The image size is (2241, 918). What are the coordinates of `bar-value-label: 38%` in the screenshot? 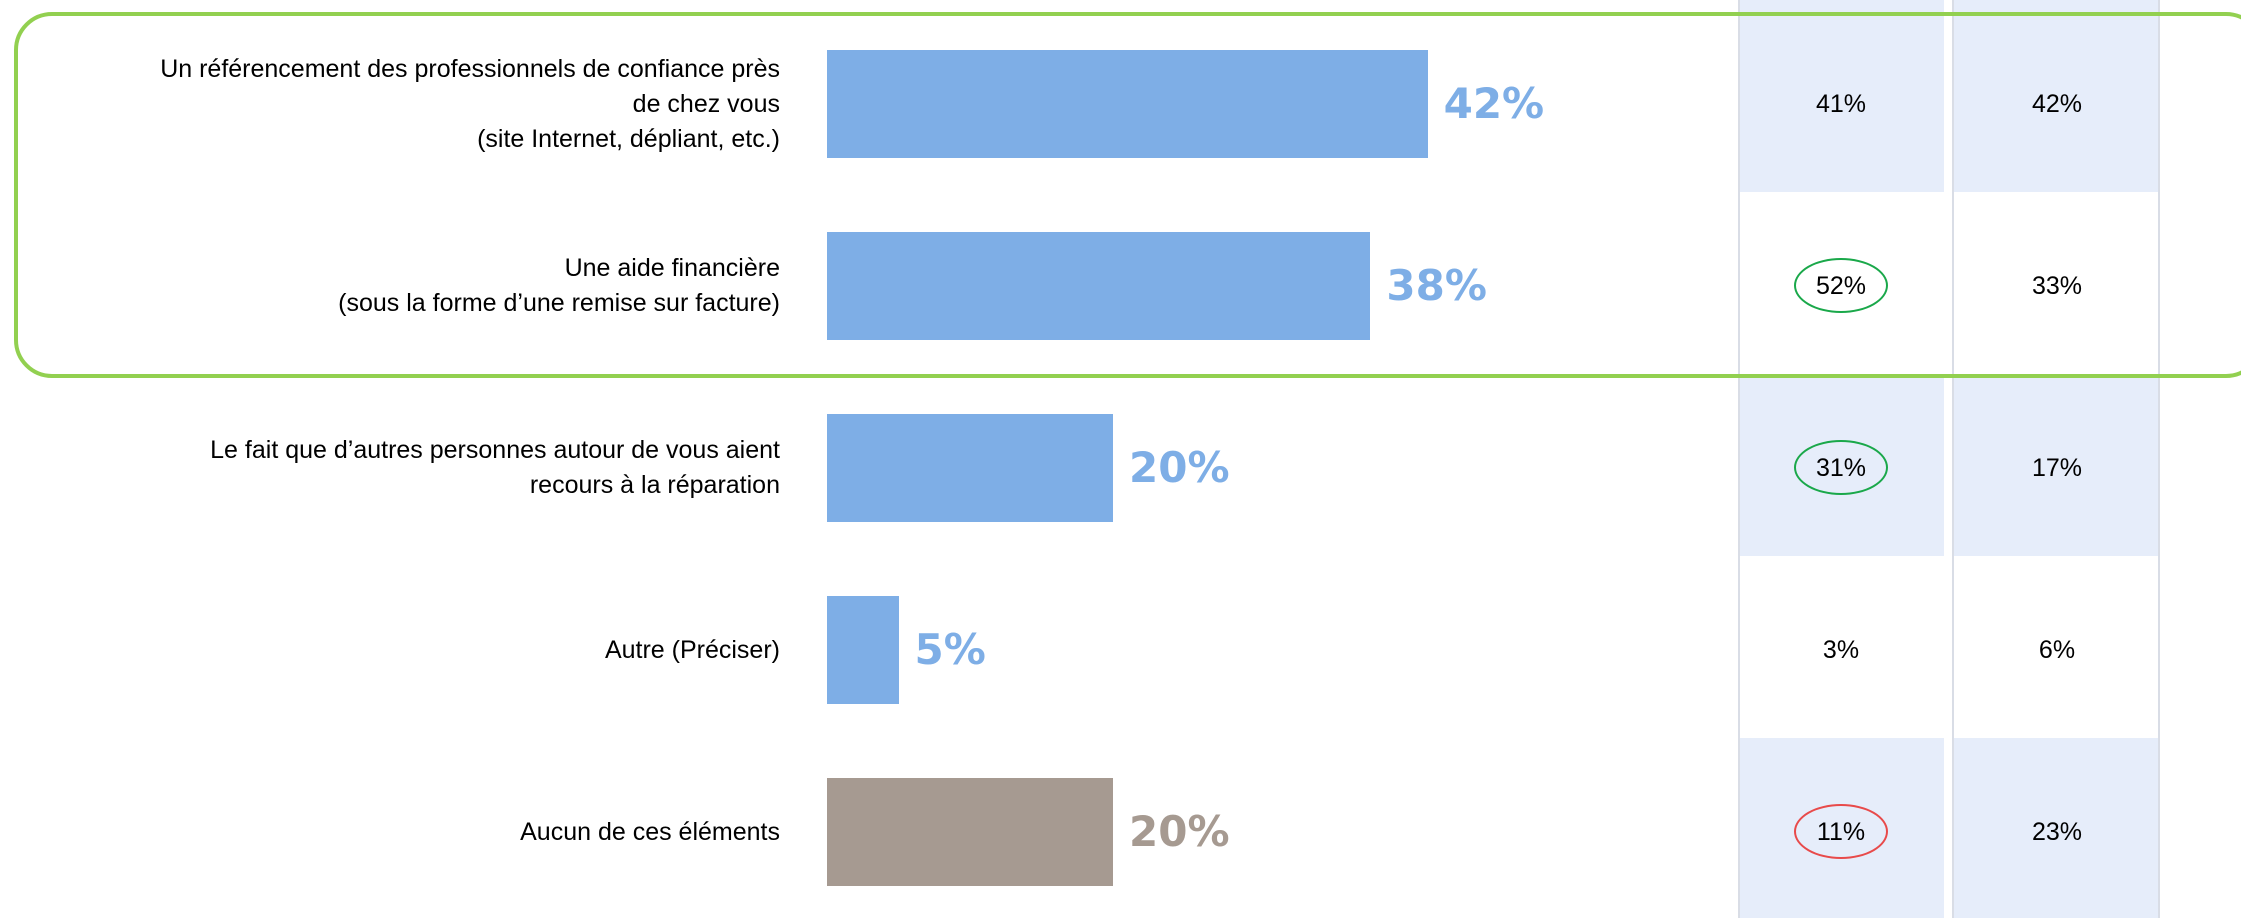 It's located at (1436, 285).